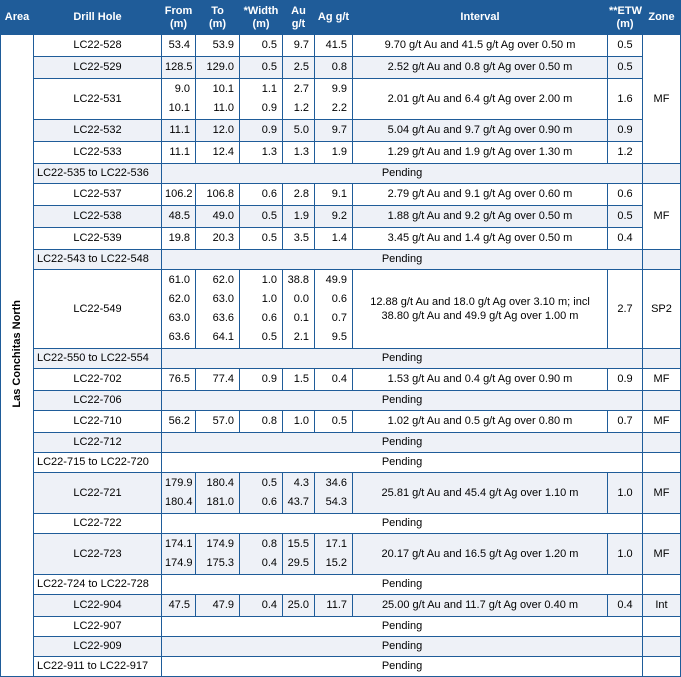 The image size is (681, 677). I want to click on ag-cell: 0.4, so click(333, 379).